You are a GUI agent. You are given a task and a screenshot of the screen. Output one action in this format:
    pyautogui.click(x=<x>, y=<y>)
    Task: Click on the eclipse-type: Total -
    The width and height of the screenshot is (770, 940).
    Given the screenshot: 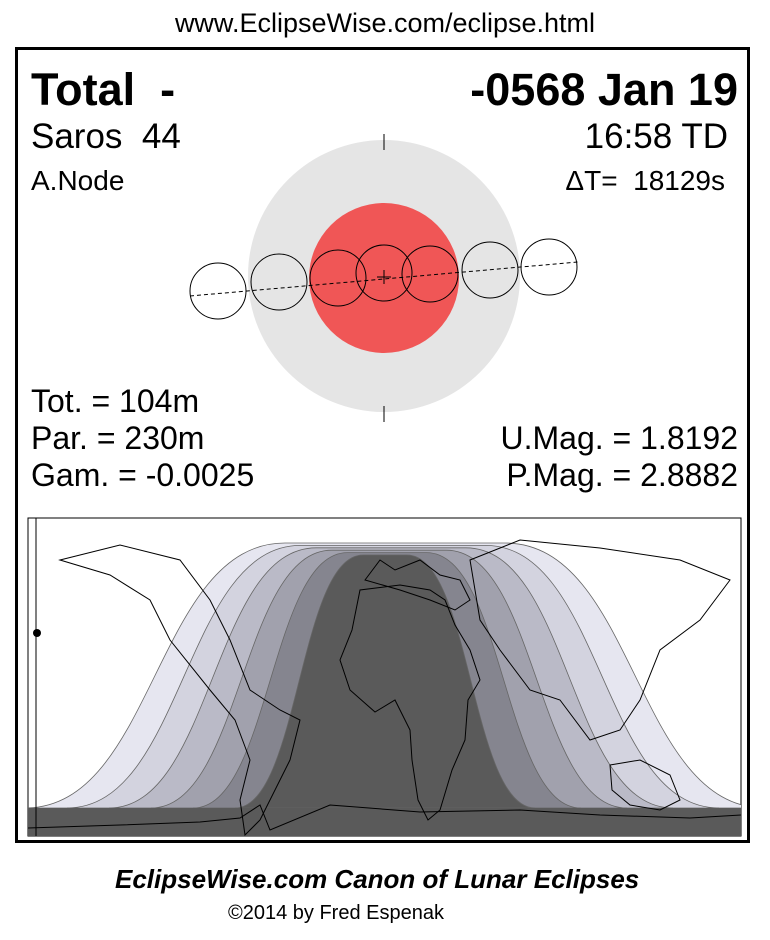 What is the action you would take?
    pyautogui.click(x=103, y=89)
    